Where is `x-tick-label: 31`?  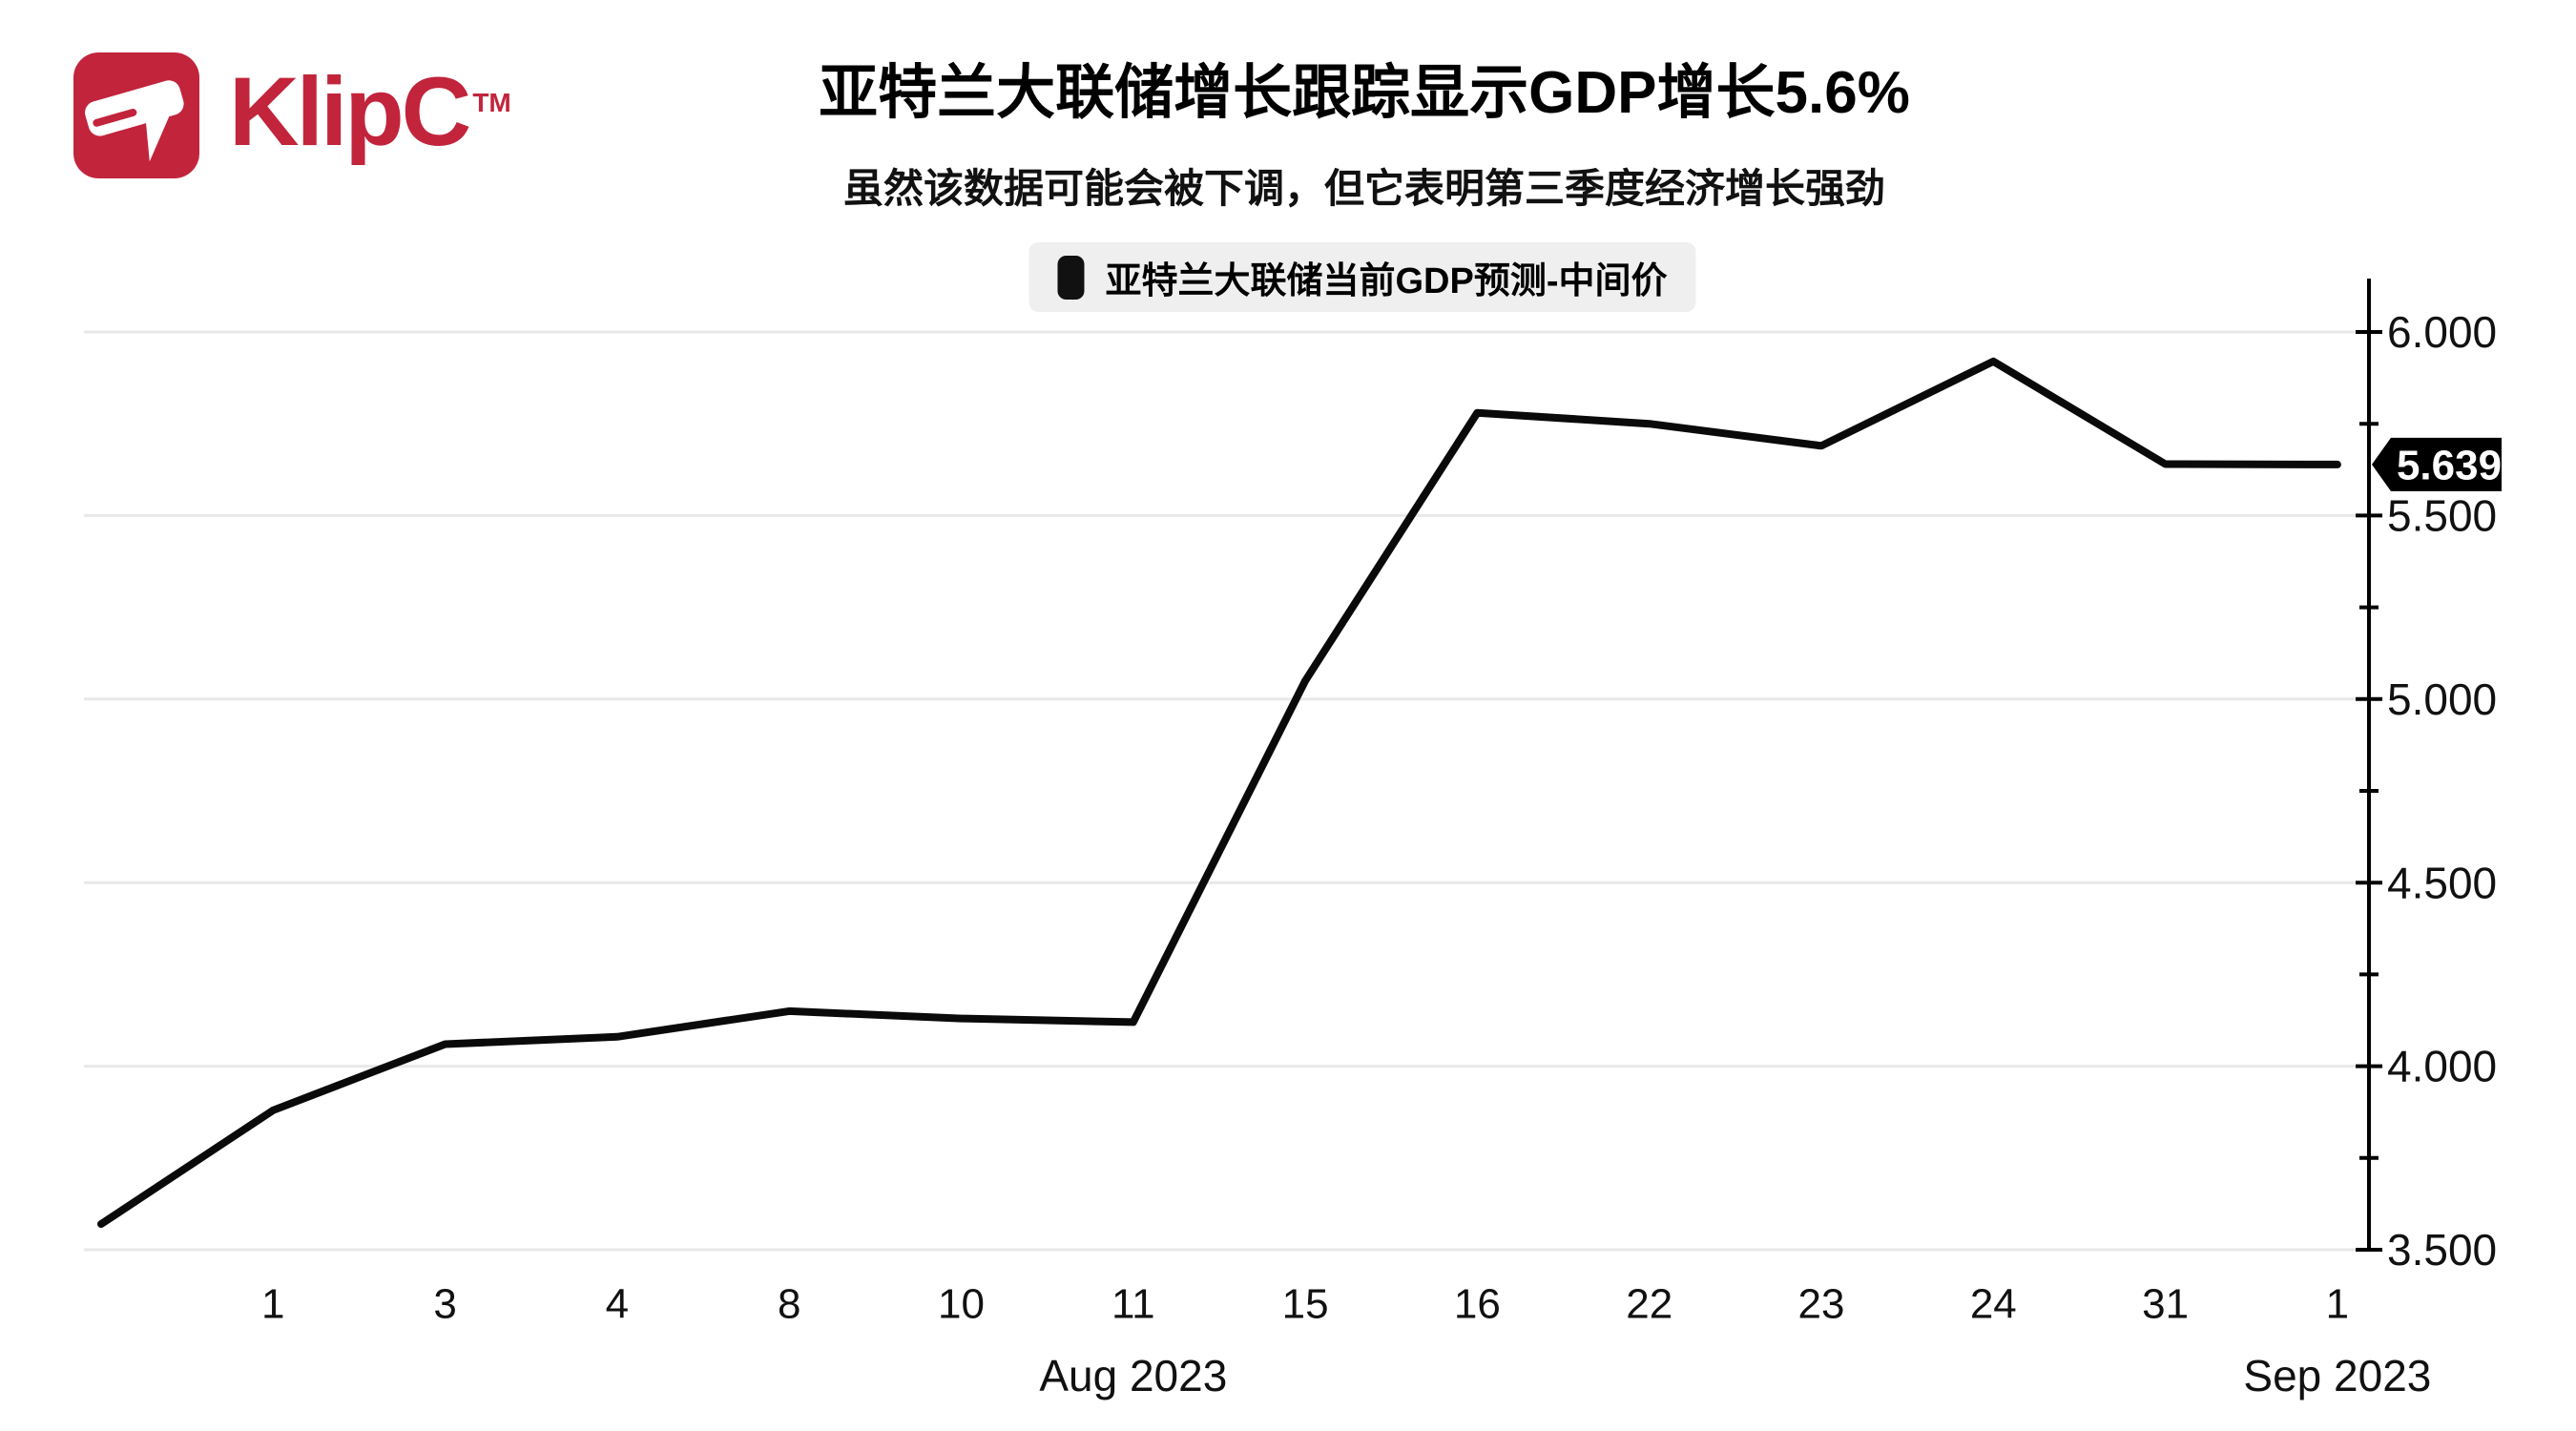 x-tick-label: 31 is located at coordinates (2165, 1303).